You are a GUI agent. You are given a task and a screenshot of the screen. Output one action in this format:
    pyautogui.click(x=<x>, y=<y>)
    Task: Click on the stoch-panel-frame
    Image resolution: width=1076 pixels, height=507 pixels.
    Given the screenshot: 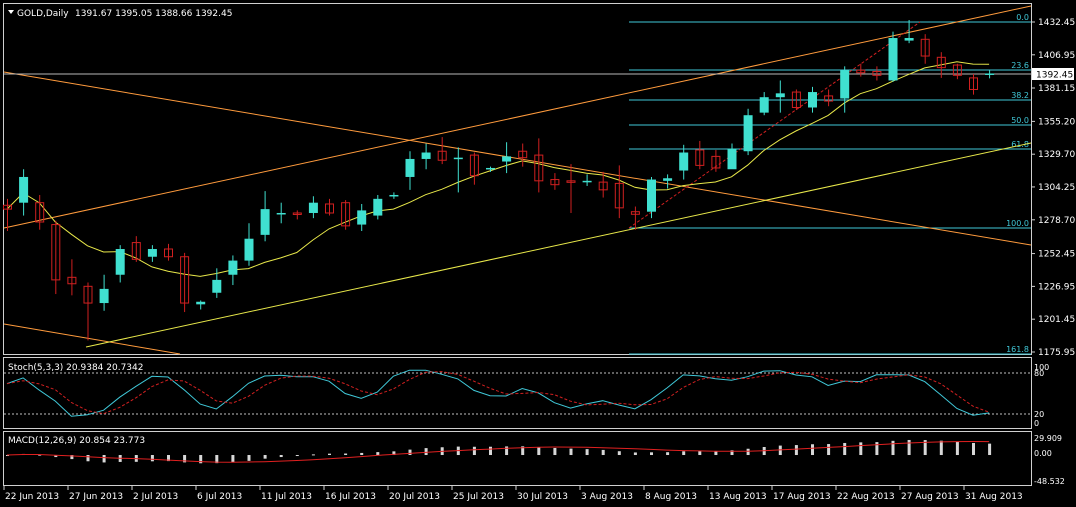 What is the action you would take?
    pyautogui.click(x=517, y=393)
    